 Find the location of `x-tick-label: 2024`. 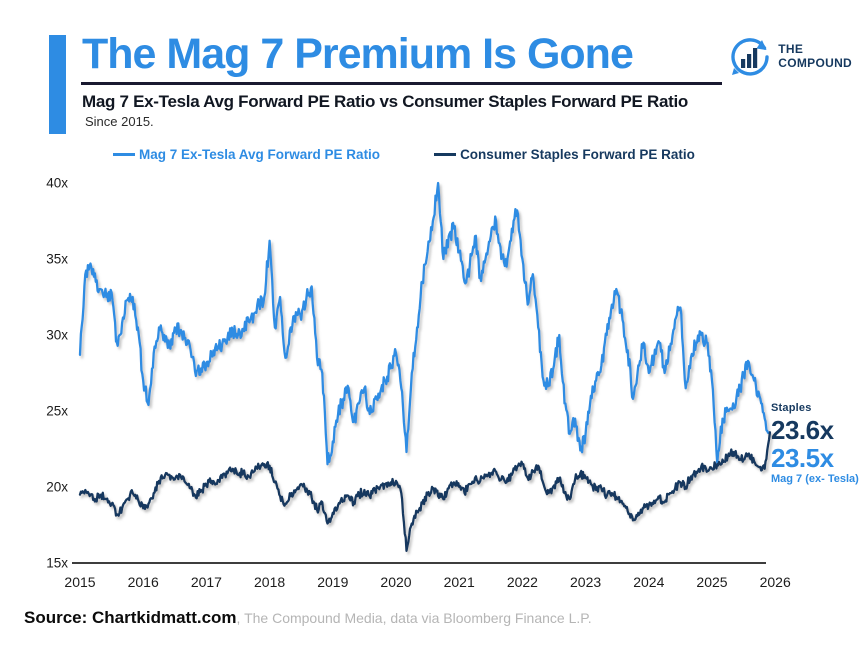

x-tick-label: 2024 is located at coordinates (648, 582).